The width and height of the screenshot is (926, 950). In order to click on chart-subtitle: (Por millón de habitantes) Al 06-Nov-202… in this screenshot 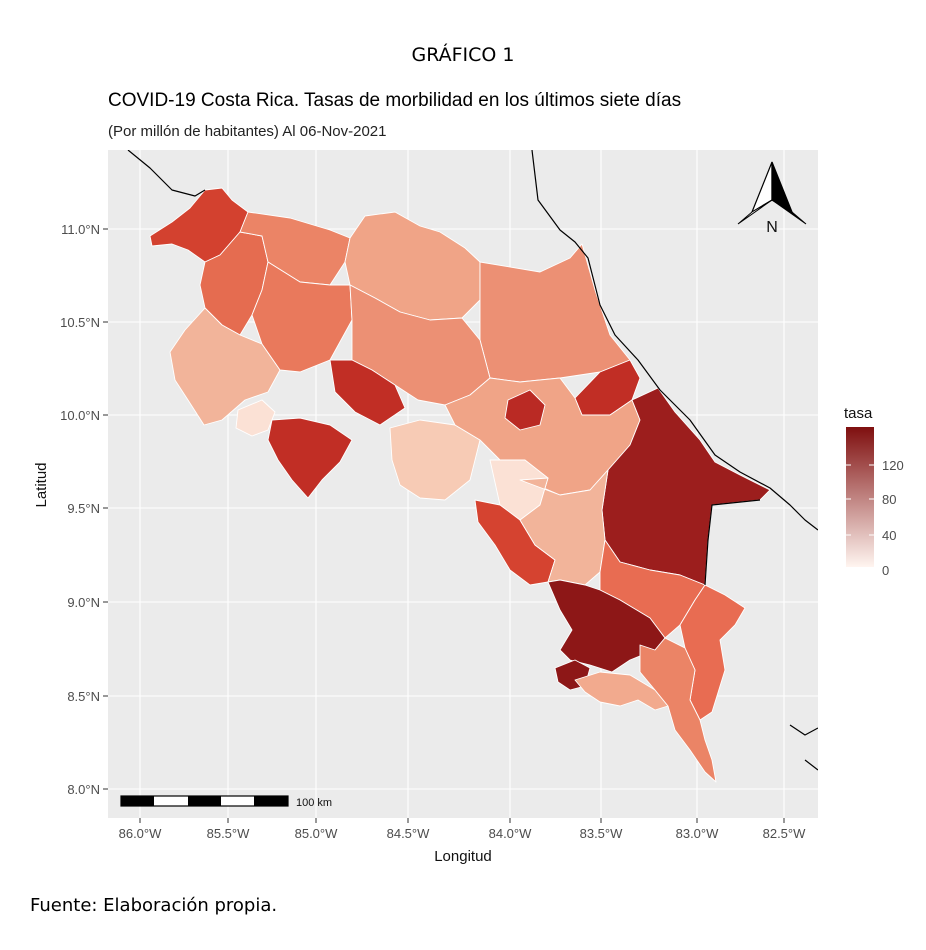, I will do `click(247, 131)`.